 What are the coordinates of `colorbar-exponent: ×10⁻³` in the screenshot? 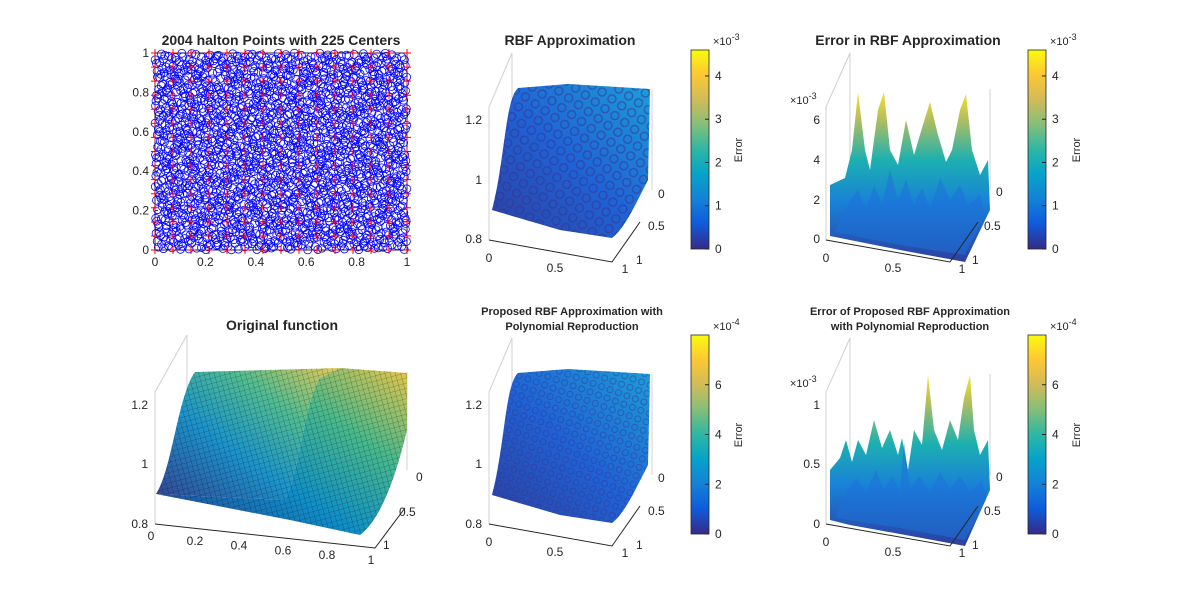 It's located at (1063, 40).